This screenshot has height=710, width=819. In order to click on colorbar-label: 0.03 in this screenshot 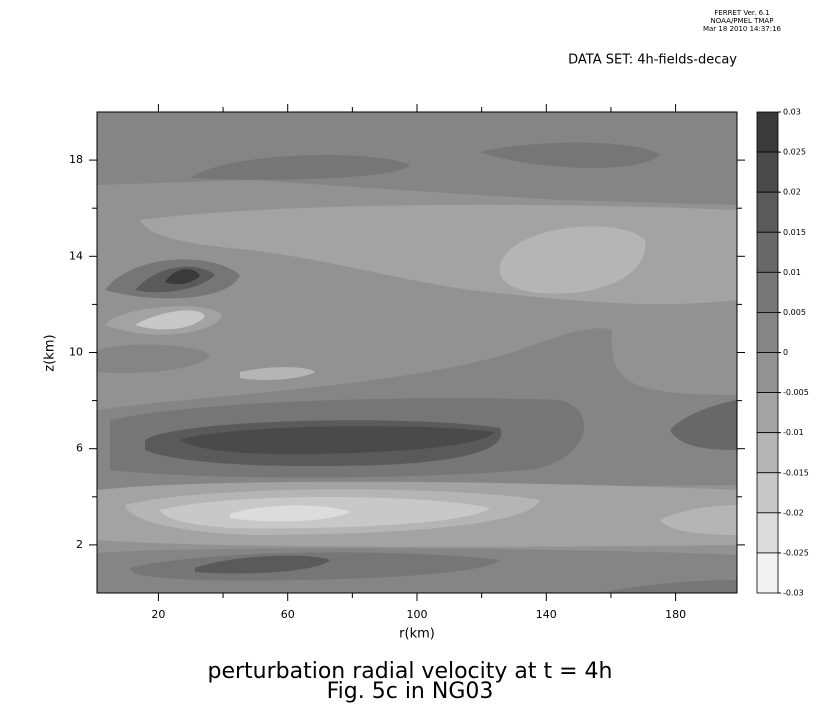, I will do `click(792, 112)`.